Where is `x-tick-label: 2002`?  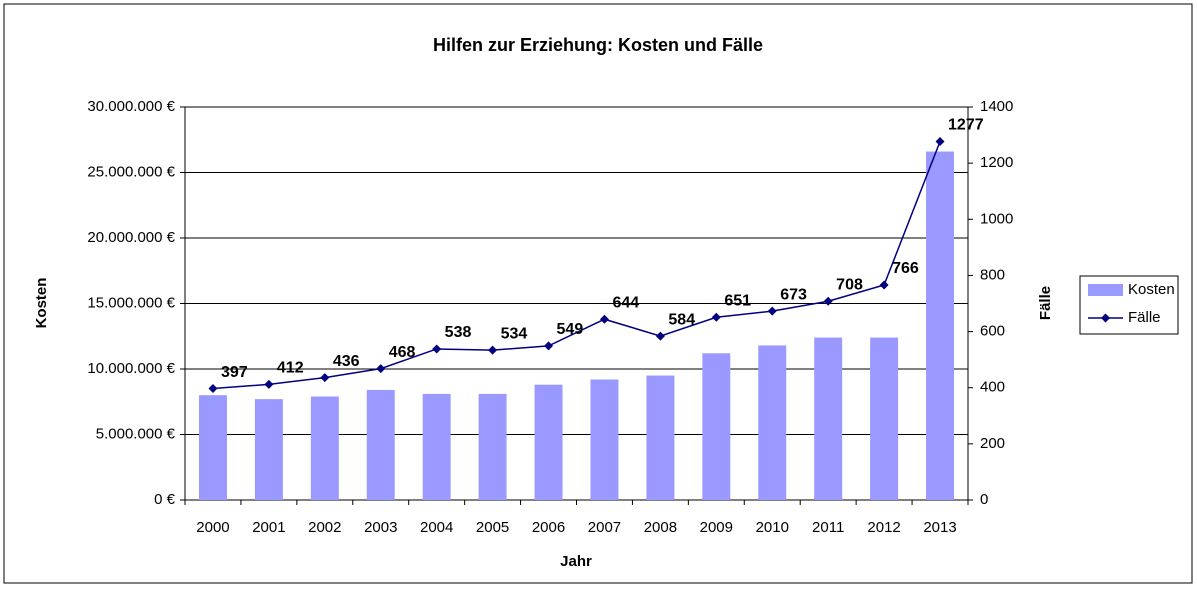
x-tick-label: 2002 is located at coordinates (324, 527).